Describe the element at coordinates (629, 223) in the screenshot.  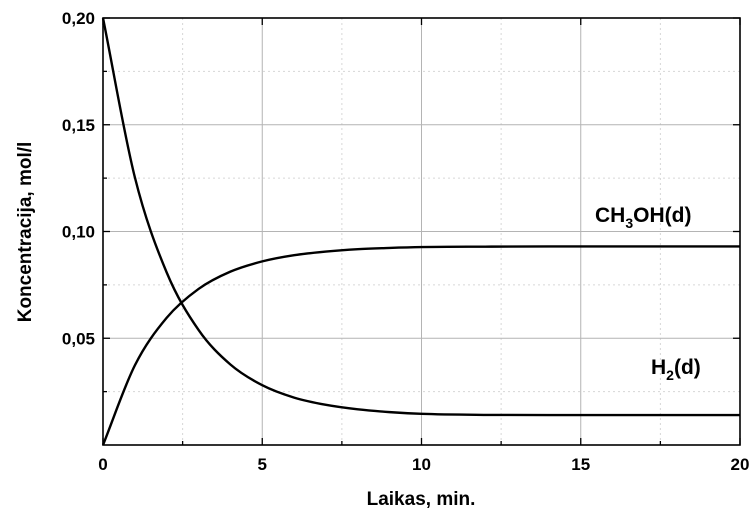
I see `series-label-ch3oh-sub: 3` at that location.